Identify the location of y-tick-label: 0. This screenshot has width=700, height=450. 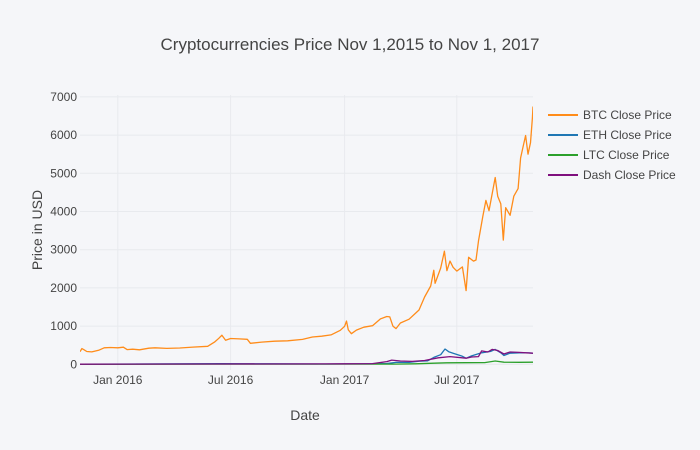
(73, 364).